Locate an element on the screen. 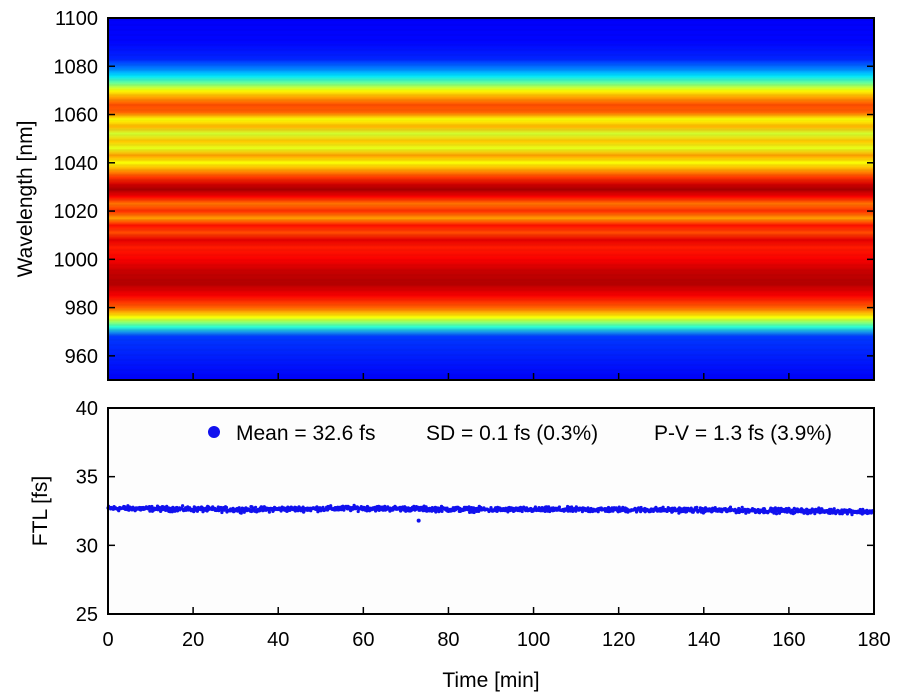  legend-marker is located at coordinates (214, 432).